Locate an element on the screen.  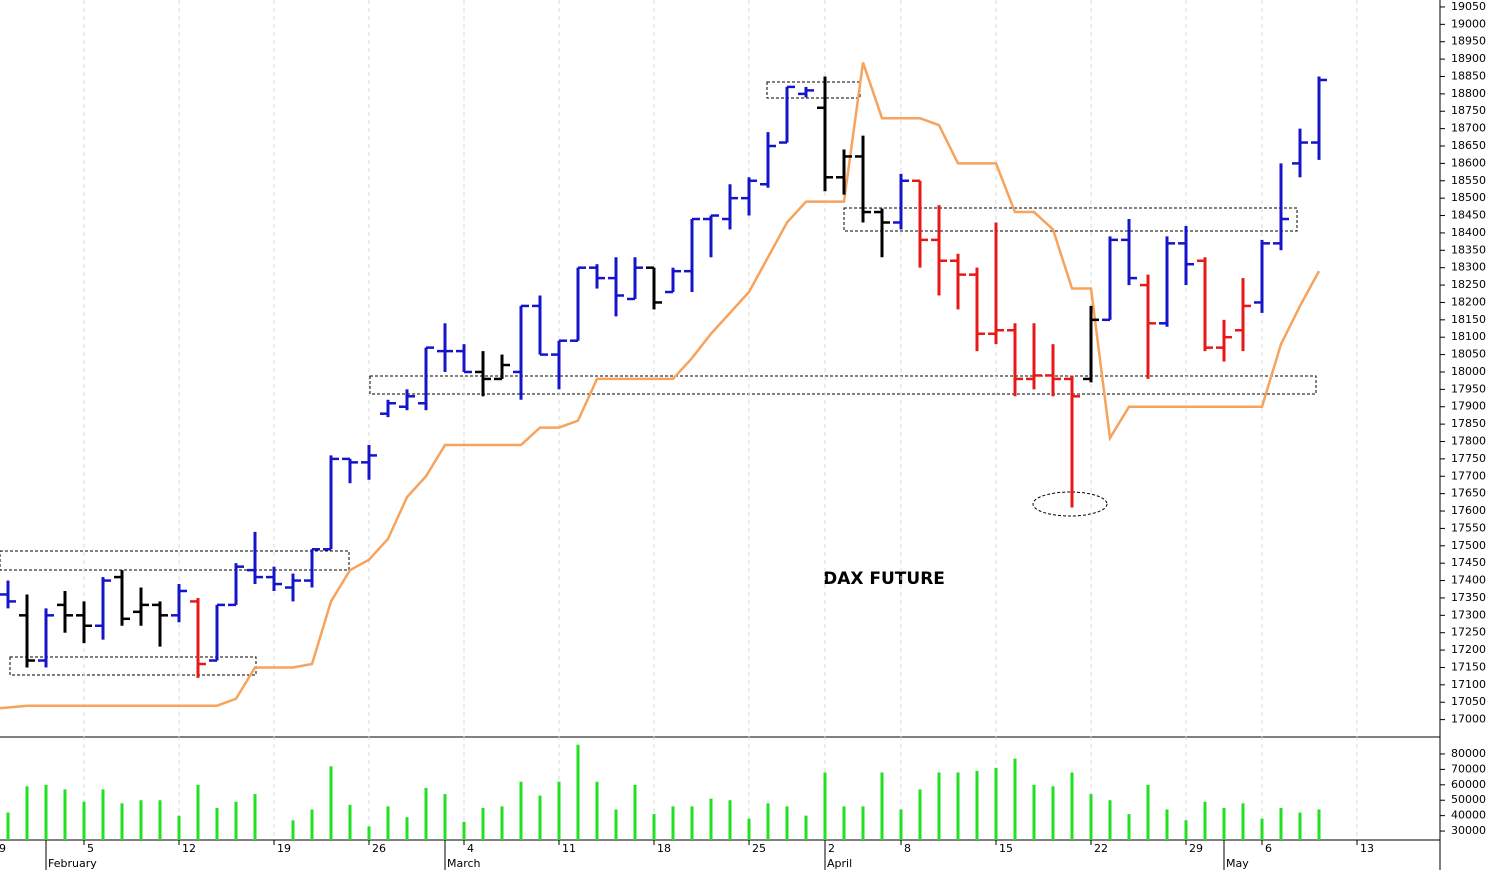
y-tick-label: 18400 is located at coordinates (1468, 232).